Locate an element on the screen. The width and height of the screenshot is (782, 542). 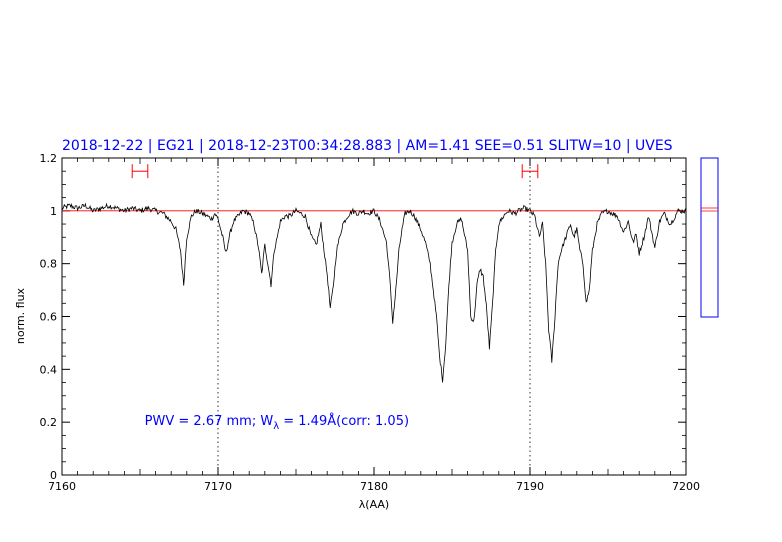
x-tick-label: 7190 is located at coordinates (530, 486).